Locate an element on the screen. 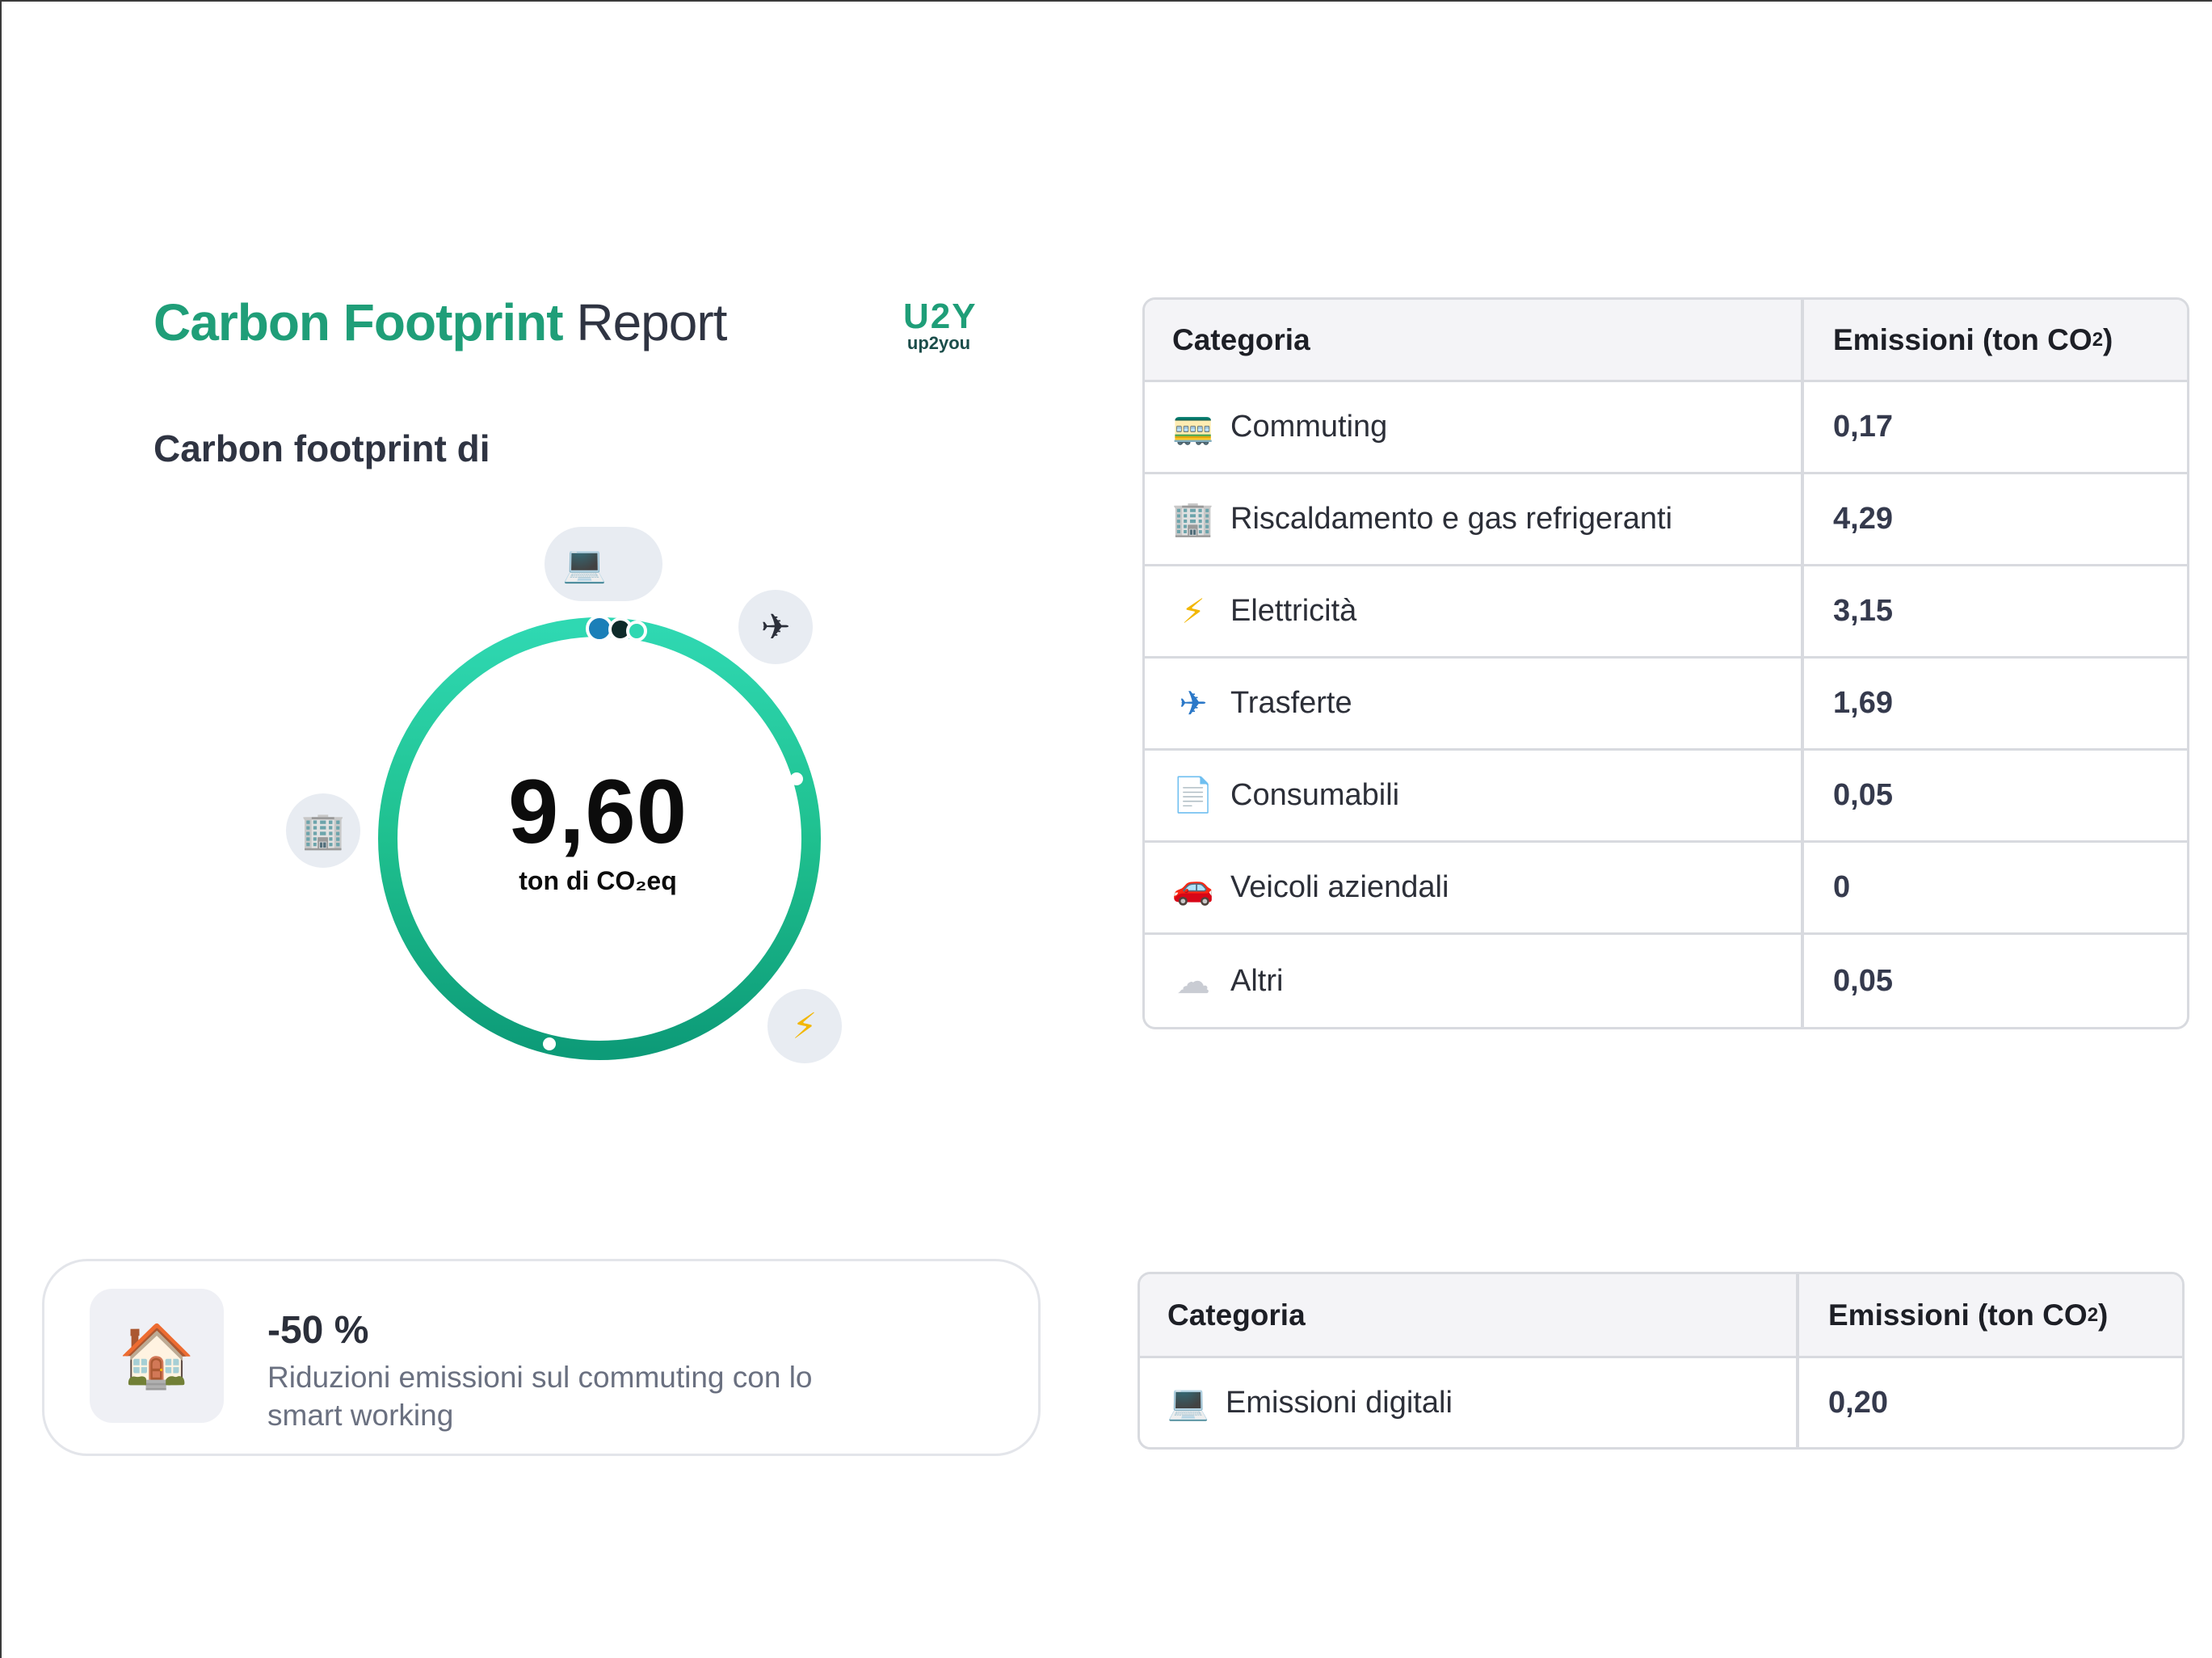  emissions-value: 4,29 is located at coordinates (1863, 519).